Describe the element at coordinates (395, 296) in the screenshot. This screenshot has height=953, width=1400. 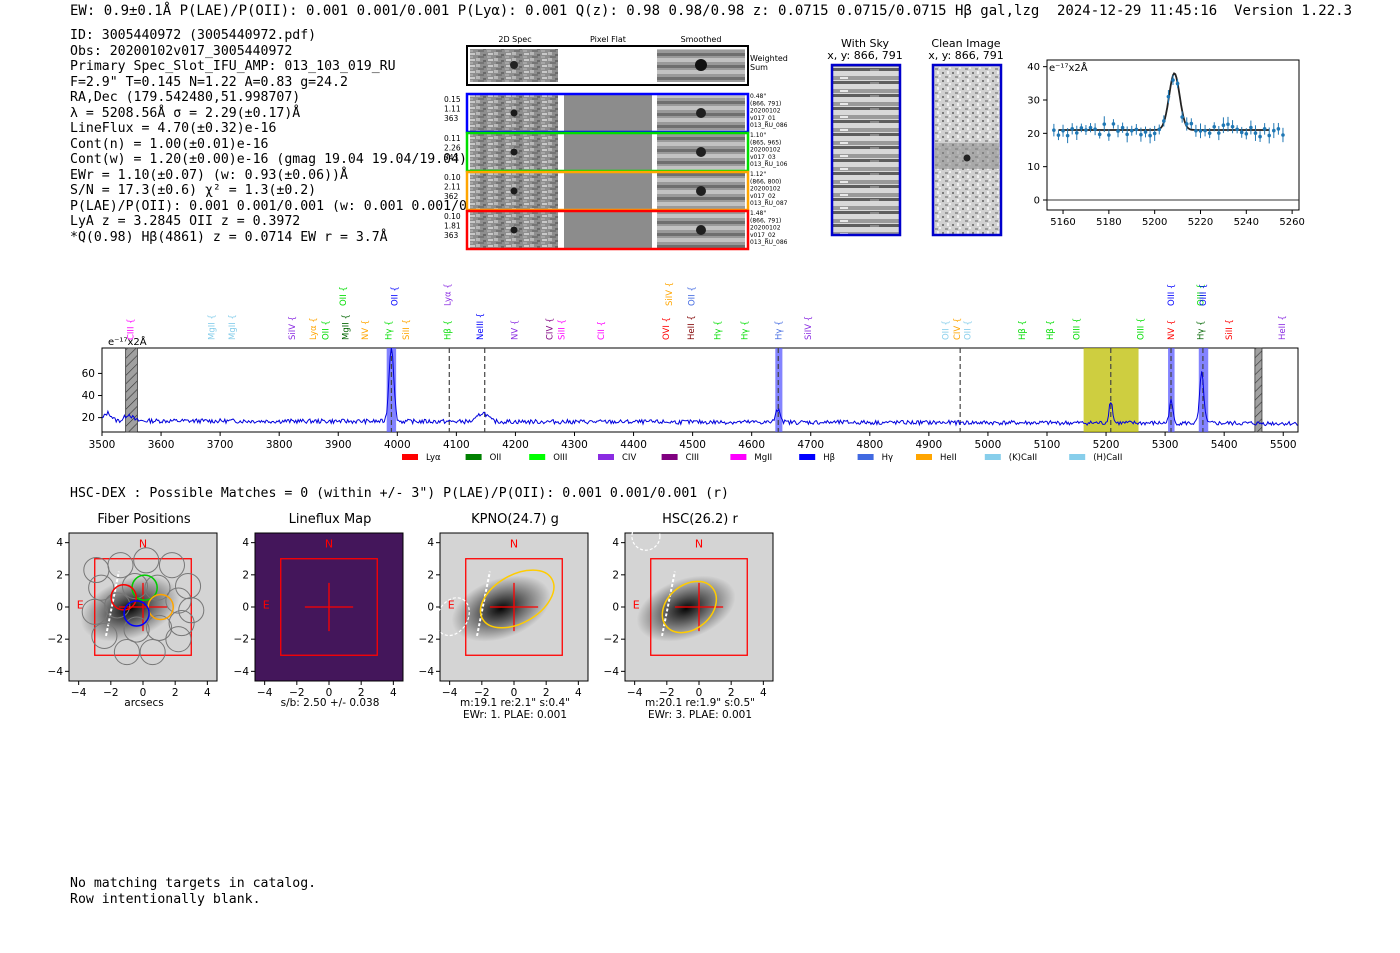
I see `line-marker-label: OII {` at that location.